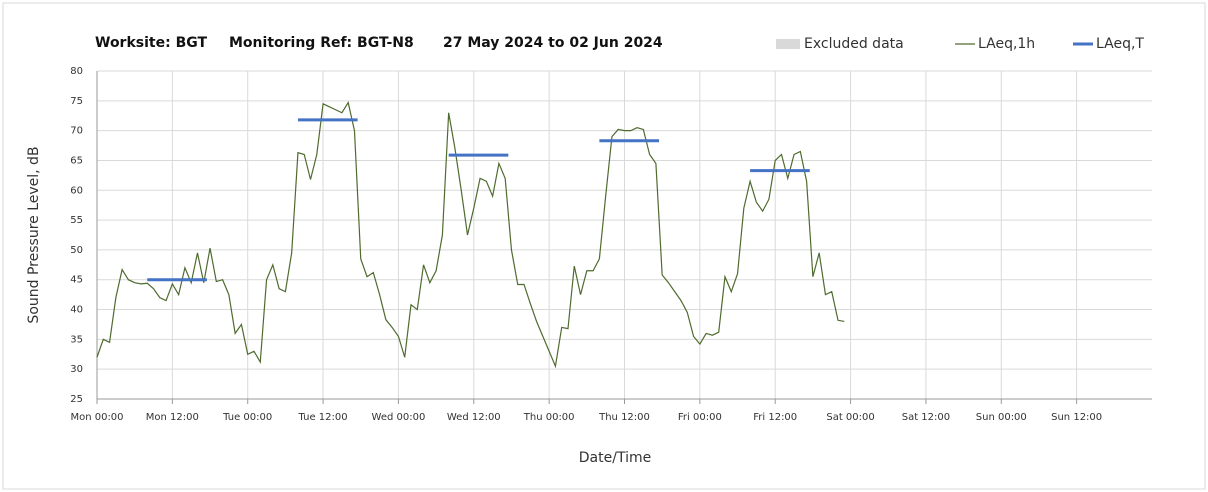 The image size is (1208, 492). What do you see at coordinates (553, 43) in the screenshot?
I see `chart-title: 27 May 2024 to 02 Jun 2024` at bounding box center [553, 43].